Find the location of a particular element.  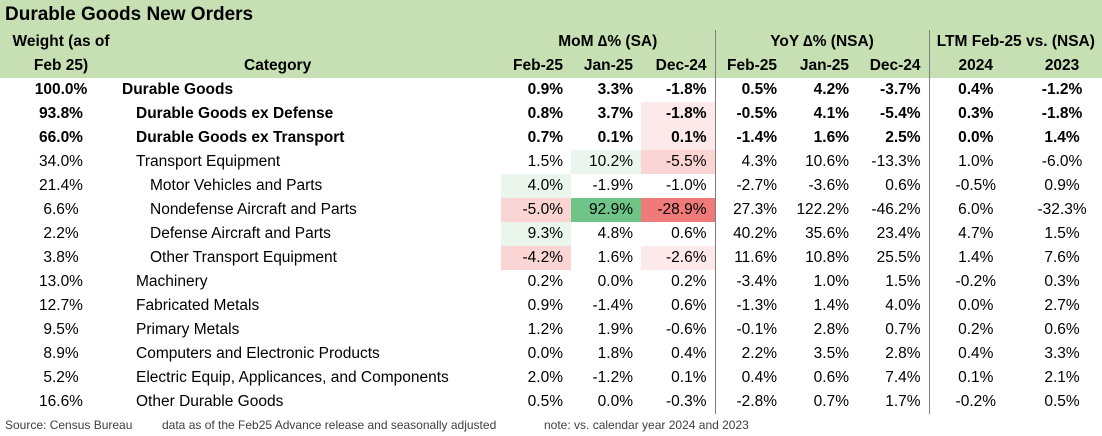

weight-cell: 16.6% is located at coordinates (61, 401).